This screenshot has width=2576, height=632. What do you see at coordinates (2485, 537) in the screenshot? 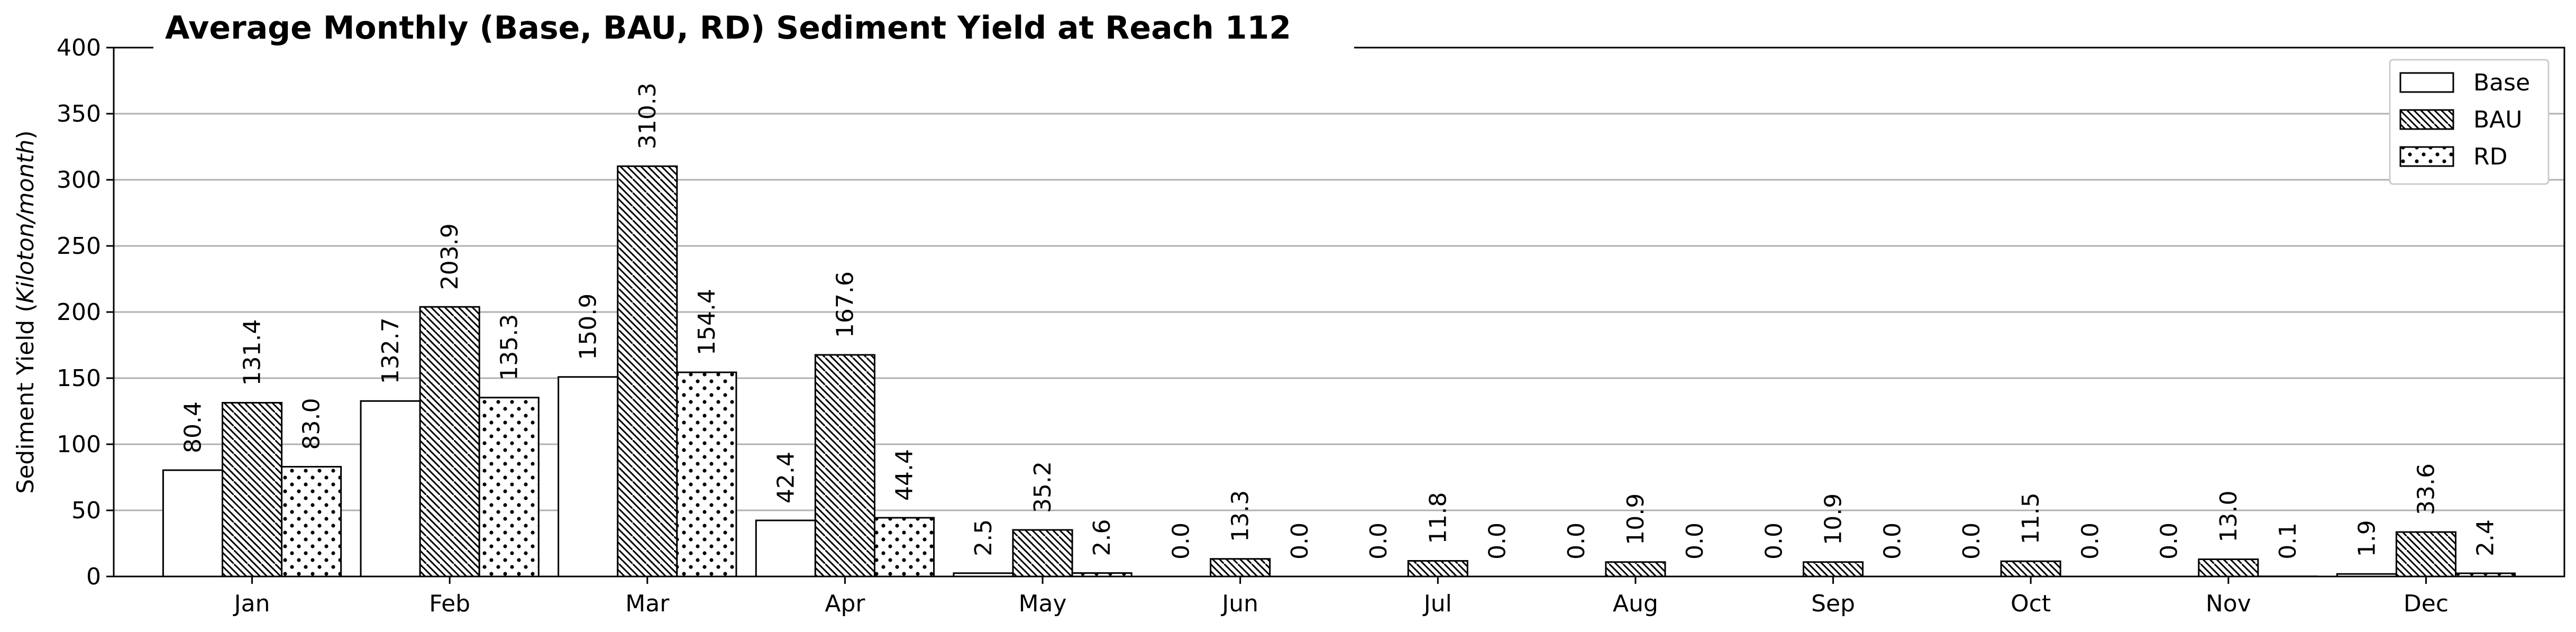
I see `bar-value-label: 2.4` at bounding box center [2485, 537].